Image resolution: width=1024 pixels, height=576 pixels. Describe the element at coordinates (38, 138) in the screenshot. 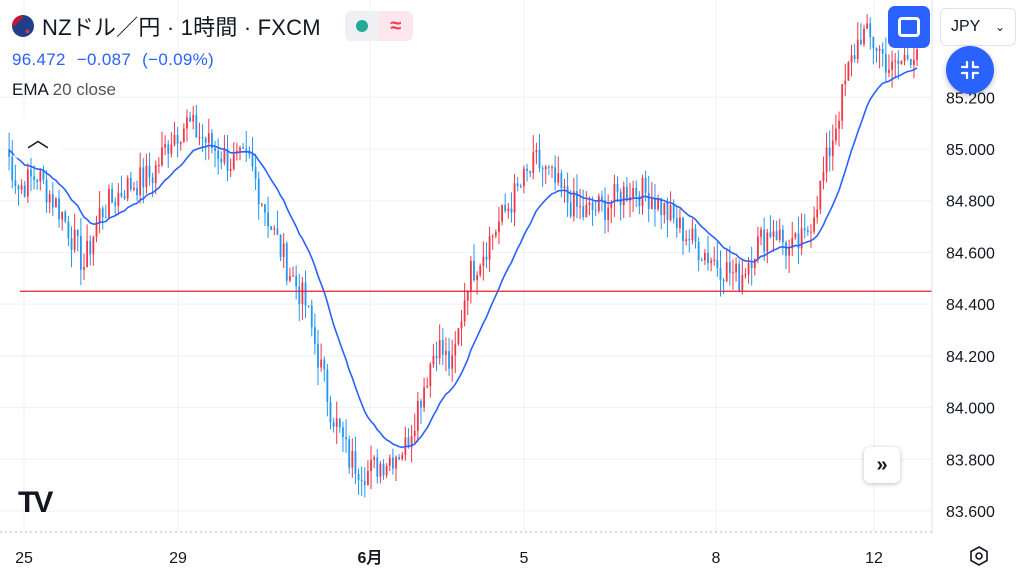

I see `chevron-up-icon: ︿` at that location.